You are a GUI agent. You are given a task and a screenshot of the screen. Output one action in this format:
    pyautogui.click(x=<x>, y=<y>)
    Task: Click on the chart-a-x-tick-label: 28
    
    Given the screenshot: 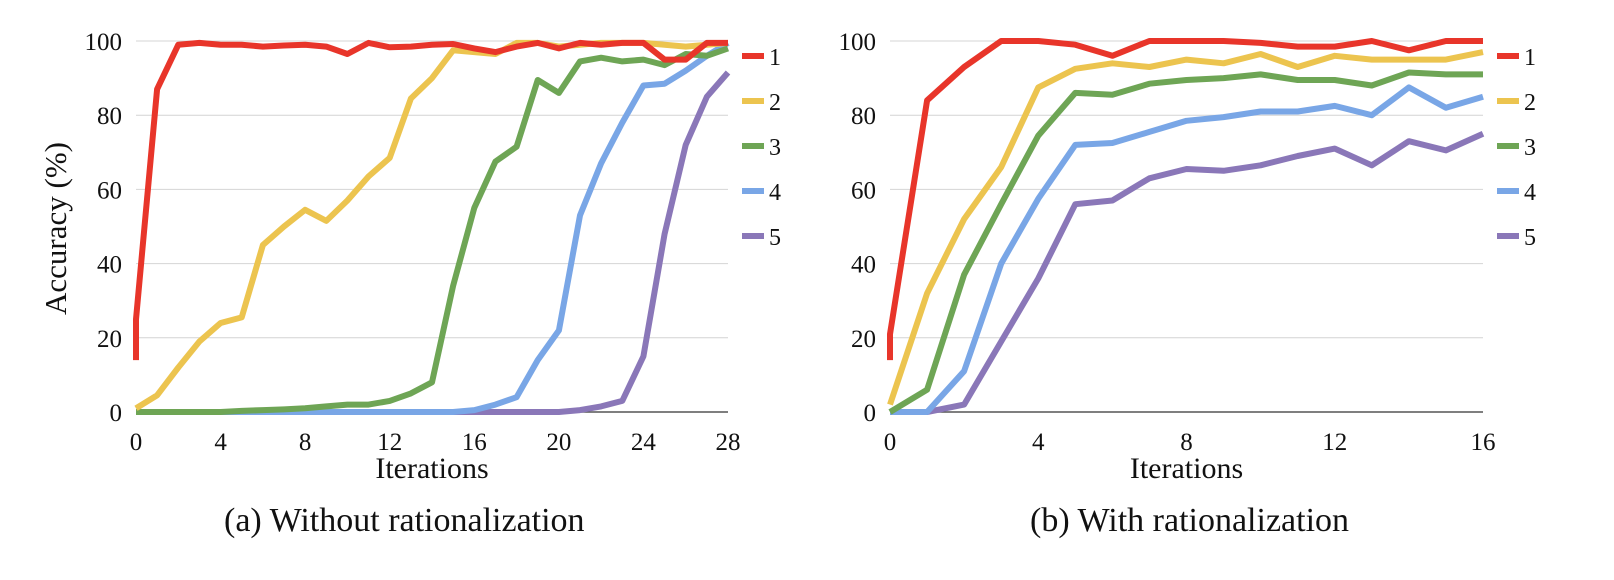 What is the action you would take?
    pyautogui.click(x=728, y=442)
    